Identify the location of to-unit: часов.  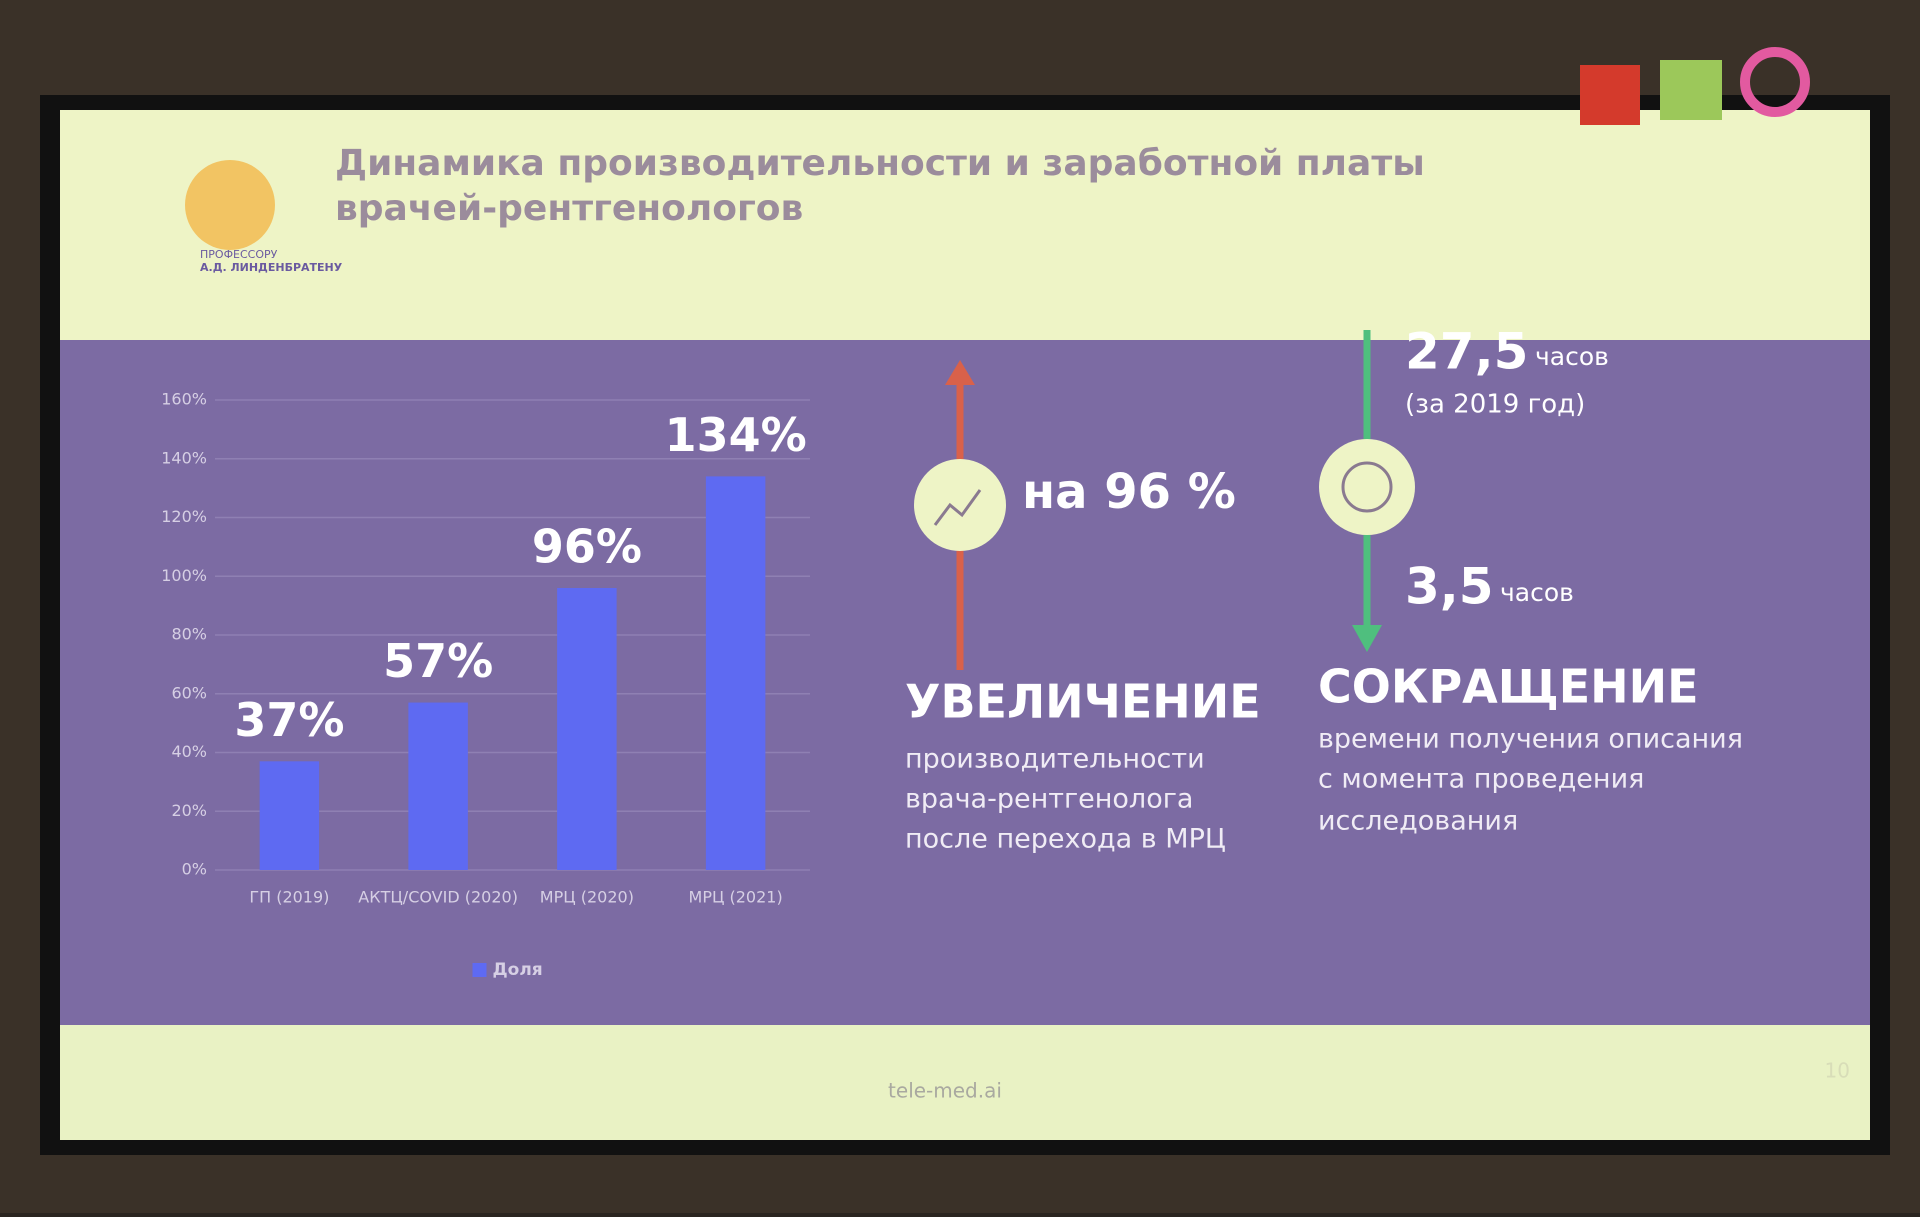
(1537, 592).